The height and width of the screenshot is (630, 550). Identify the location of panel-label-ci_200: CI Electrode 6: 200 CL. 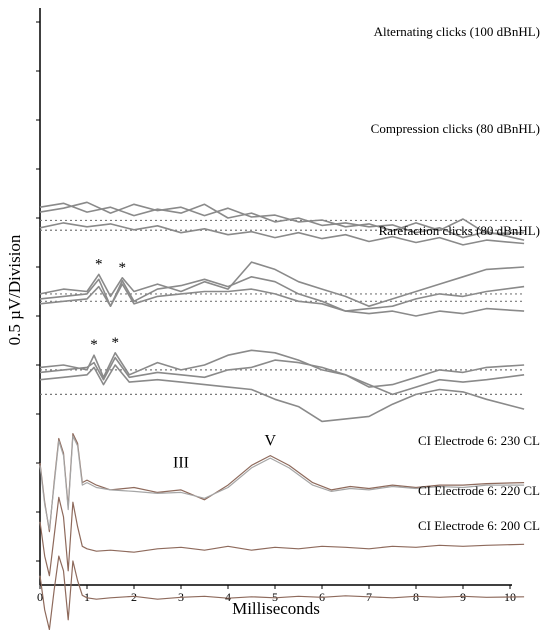
(479, 525).